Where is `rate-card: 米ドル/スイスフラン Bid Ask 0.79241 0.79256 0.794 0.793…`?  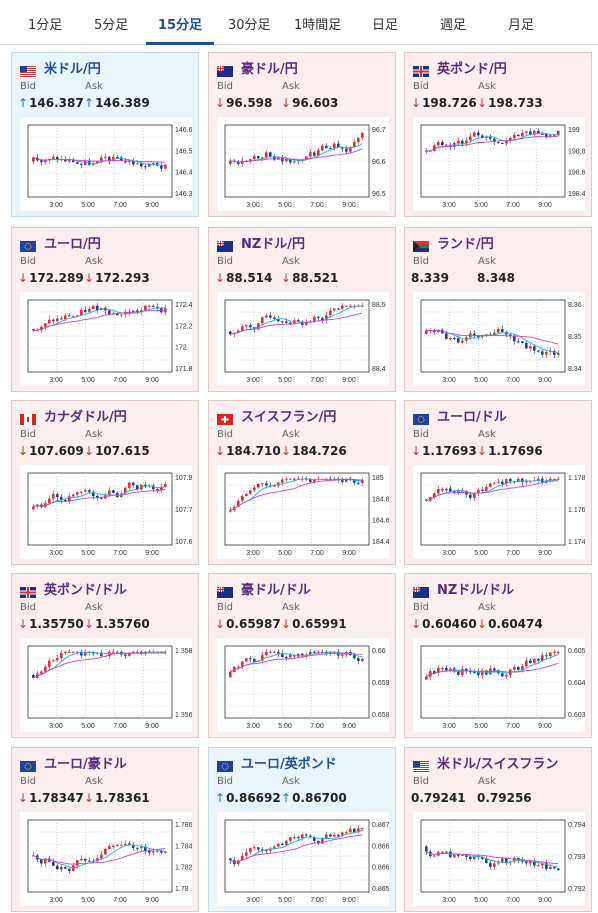 rate-card: 米ドル/スイスフラン Bid Ask 0.79241 0.79256 0.794 0.793… is located at coordinates (498, 829).